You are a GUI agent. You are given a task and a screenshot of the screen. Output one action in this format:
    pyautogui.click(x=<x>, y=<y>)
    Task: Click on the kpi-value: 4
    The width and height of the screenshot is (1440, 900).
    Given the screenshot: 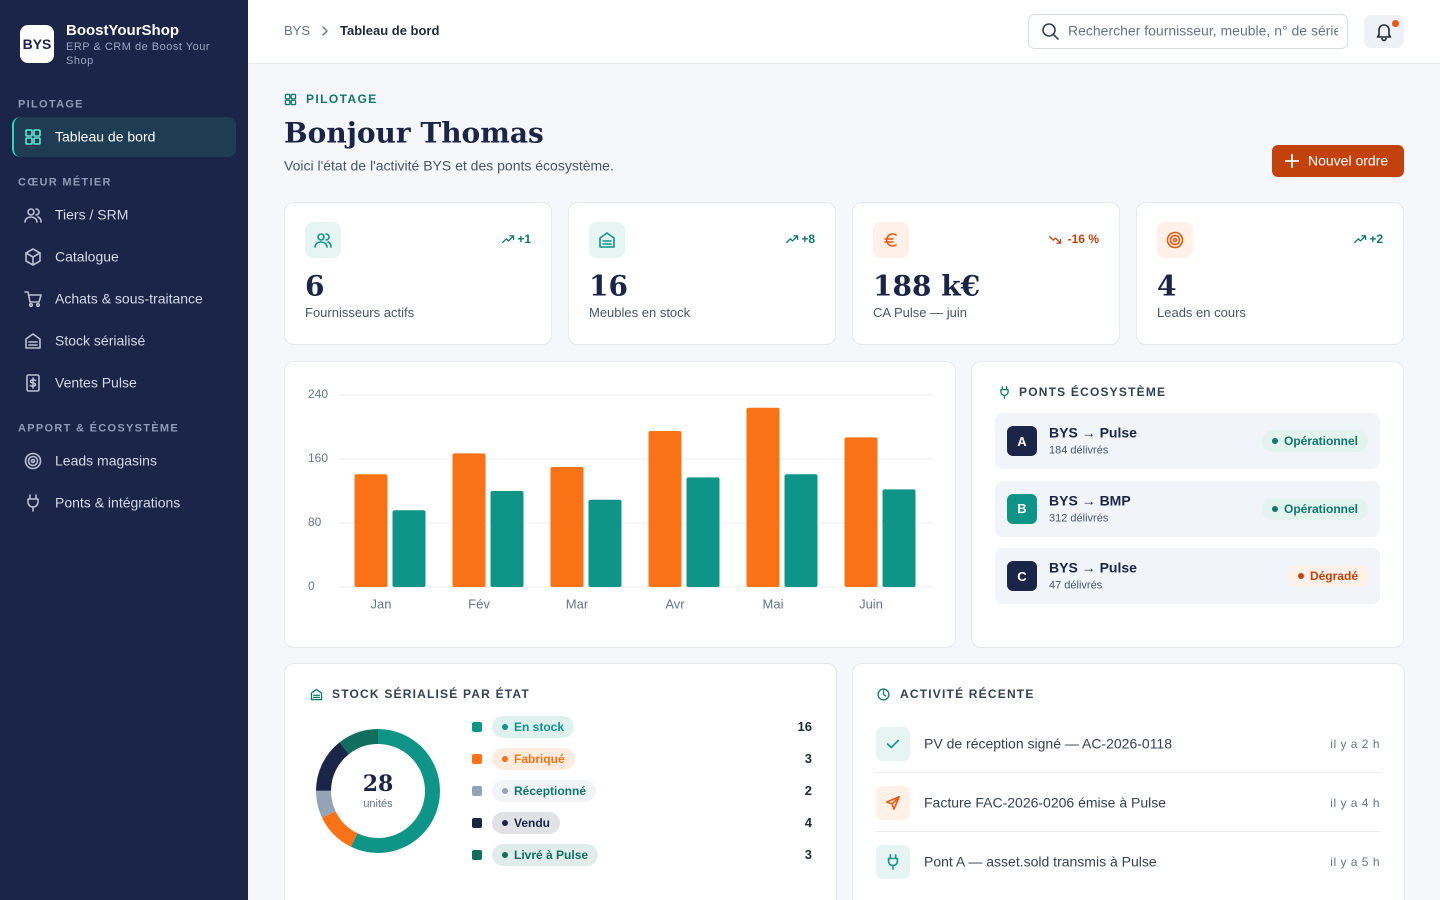 What is the action you would take?
    pyautogui.click(x=1167, y=286)
    